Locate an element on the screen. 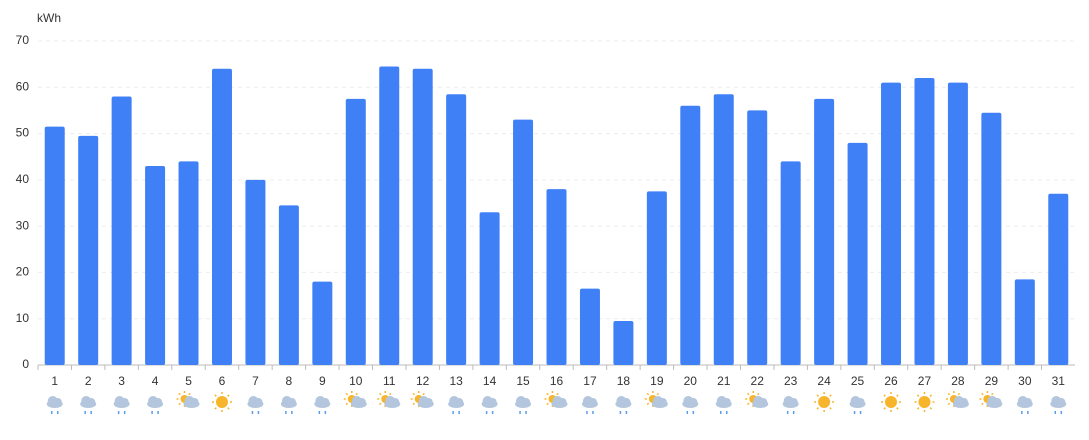 This screenshot has height=440, width=1089. x-tick-label: 25 is located at coordinates (858, 381).